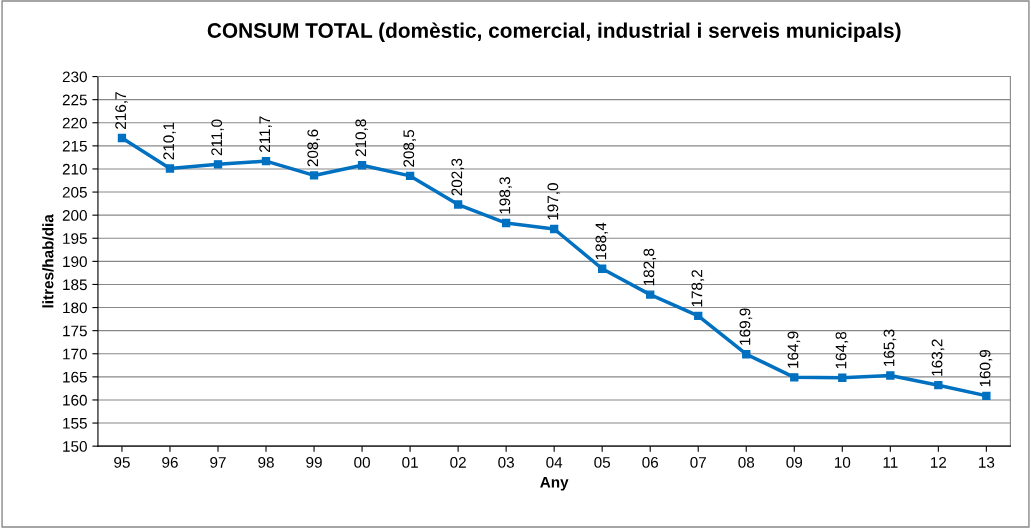 This screenshot has width=1031, height=528. I want to click on x-tick-label: 03, so click(506, 462).